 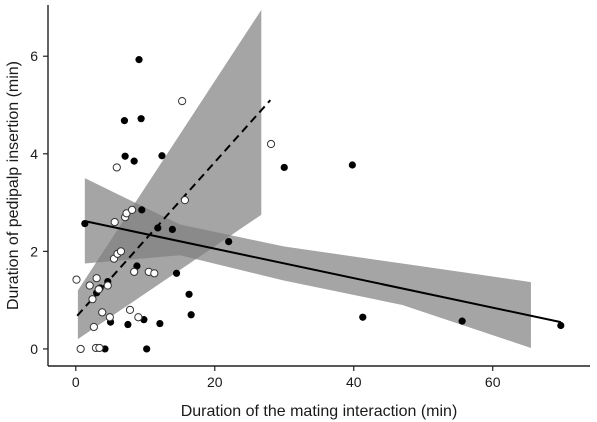 I want to click on y-tick-label: 0, so click(x=34, y=349).